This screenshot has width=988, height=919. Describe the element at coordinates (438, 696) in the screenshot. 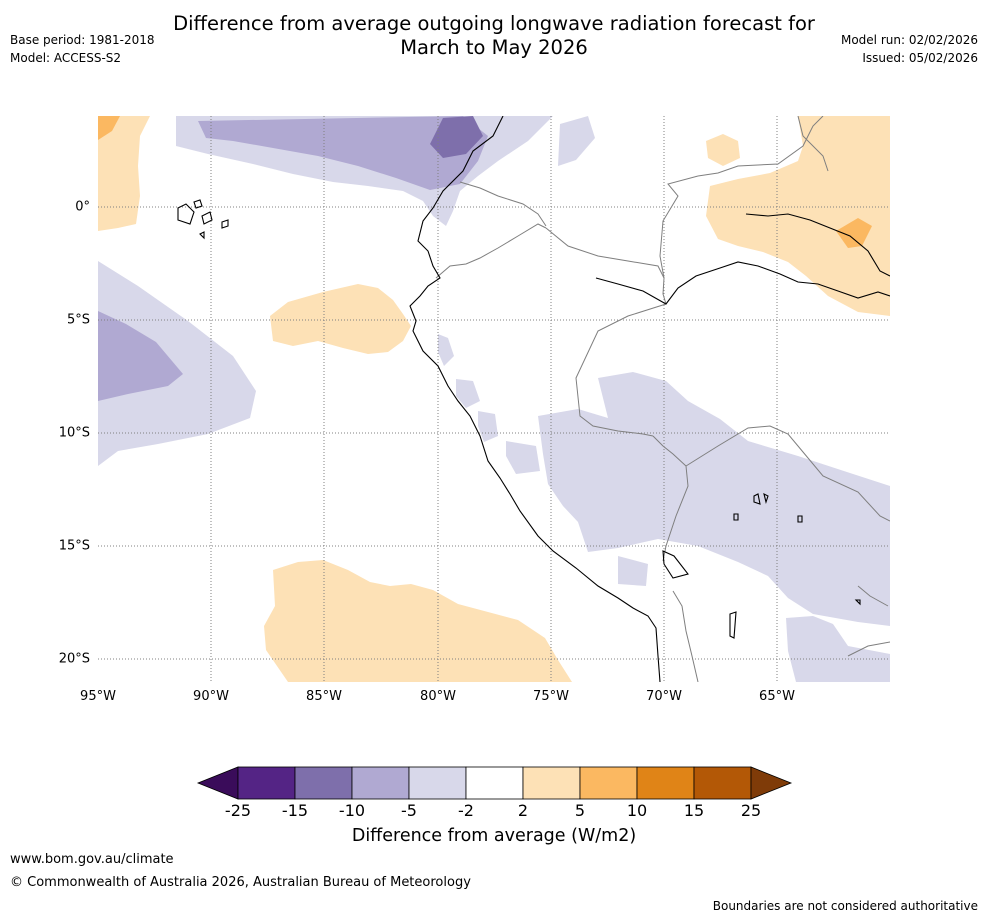

I see `x-tick-80w: 80°W` at that location.